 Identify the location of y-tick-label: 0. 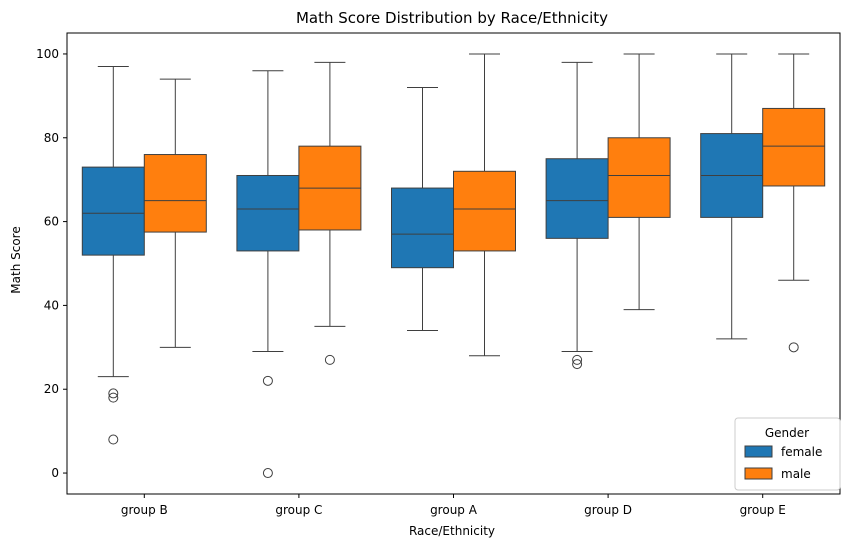
(55, 473).